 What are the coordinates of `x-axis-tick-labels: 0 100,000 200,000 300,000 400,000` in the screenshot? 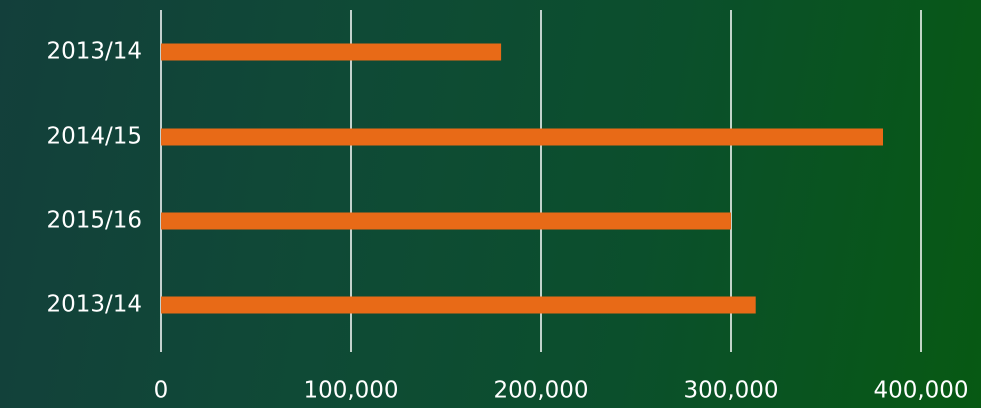 It's located at (561, 391).